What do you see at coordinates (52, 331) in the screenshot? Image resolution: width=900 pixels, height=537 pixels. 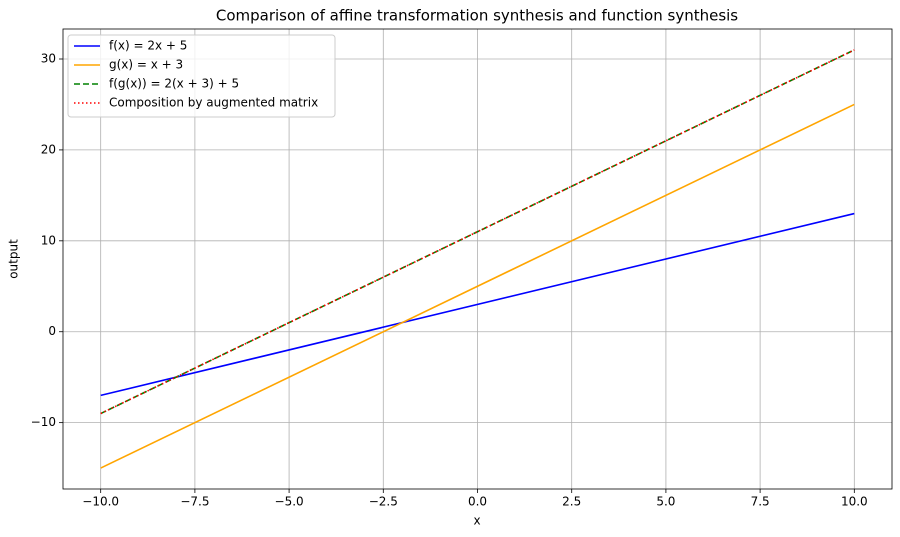 I see `y-tick-label: 0` at bounding box center [52, 331].